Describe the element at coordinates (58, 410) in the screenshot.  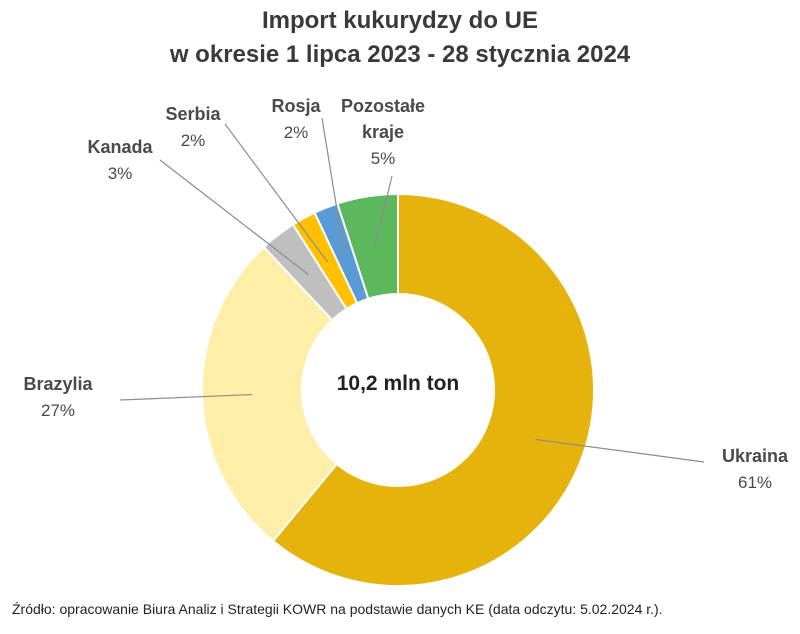
I see `slice-percent-label: 27%` at that location.